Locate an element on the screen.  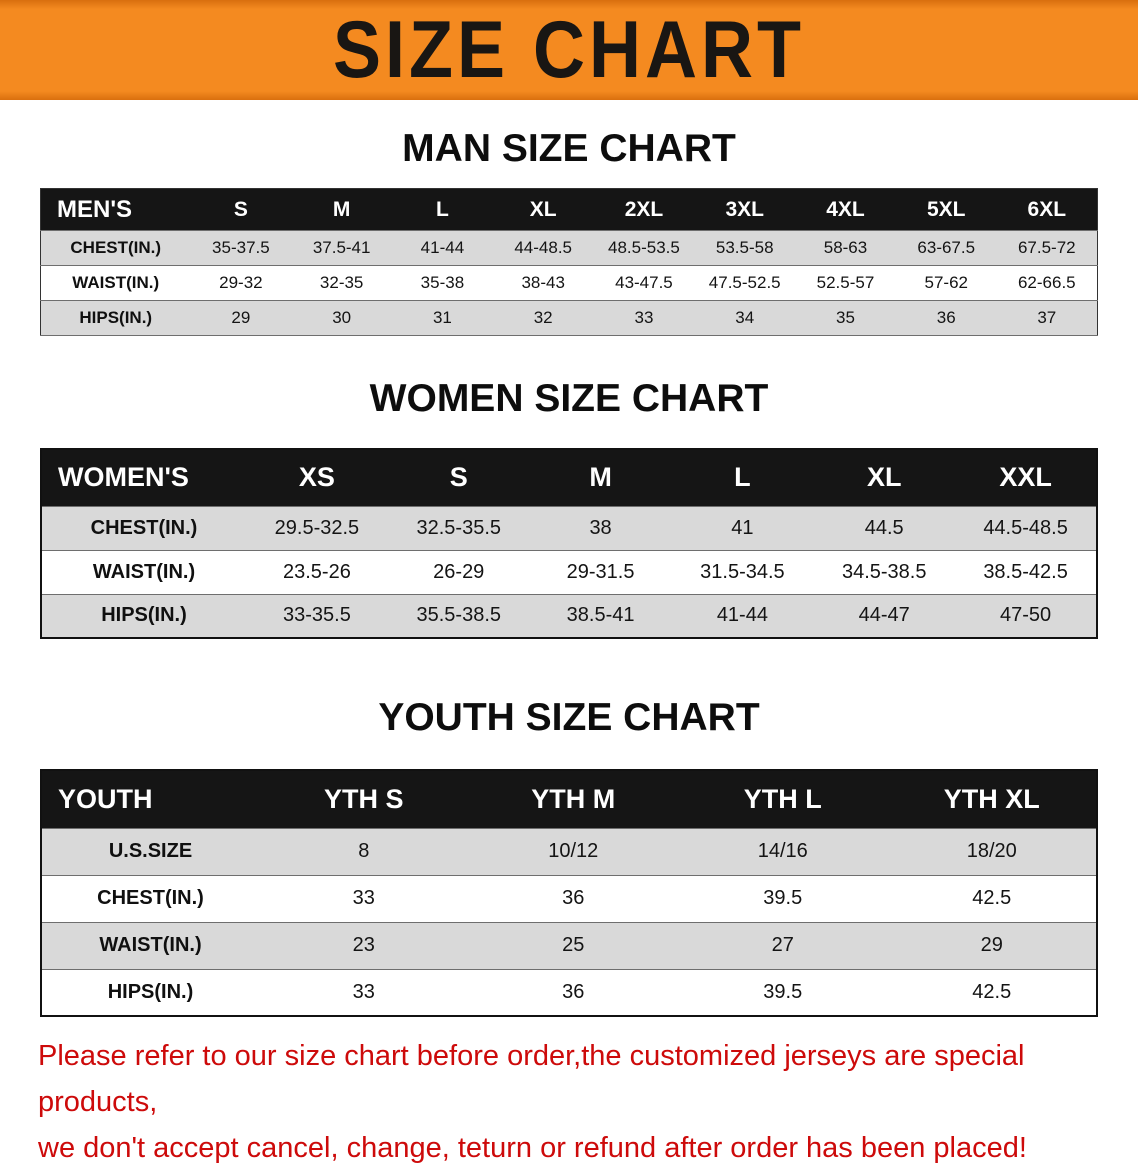
table-header-row: WOMEN'S XS S M L XL XXL is located at coordinates (569, 477).